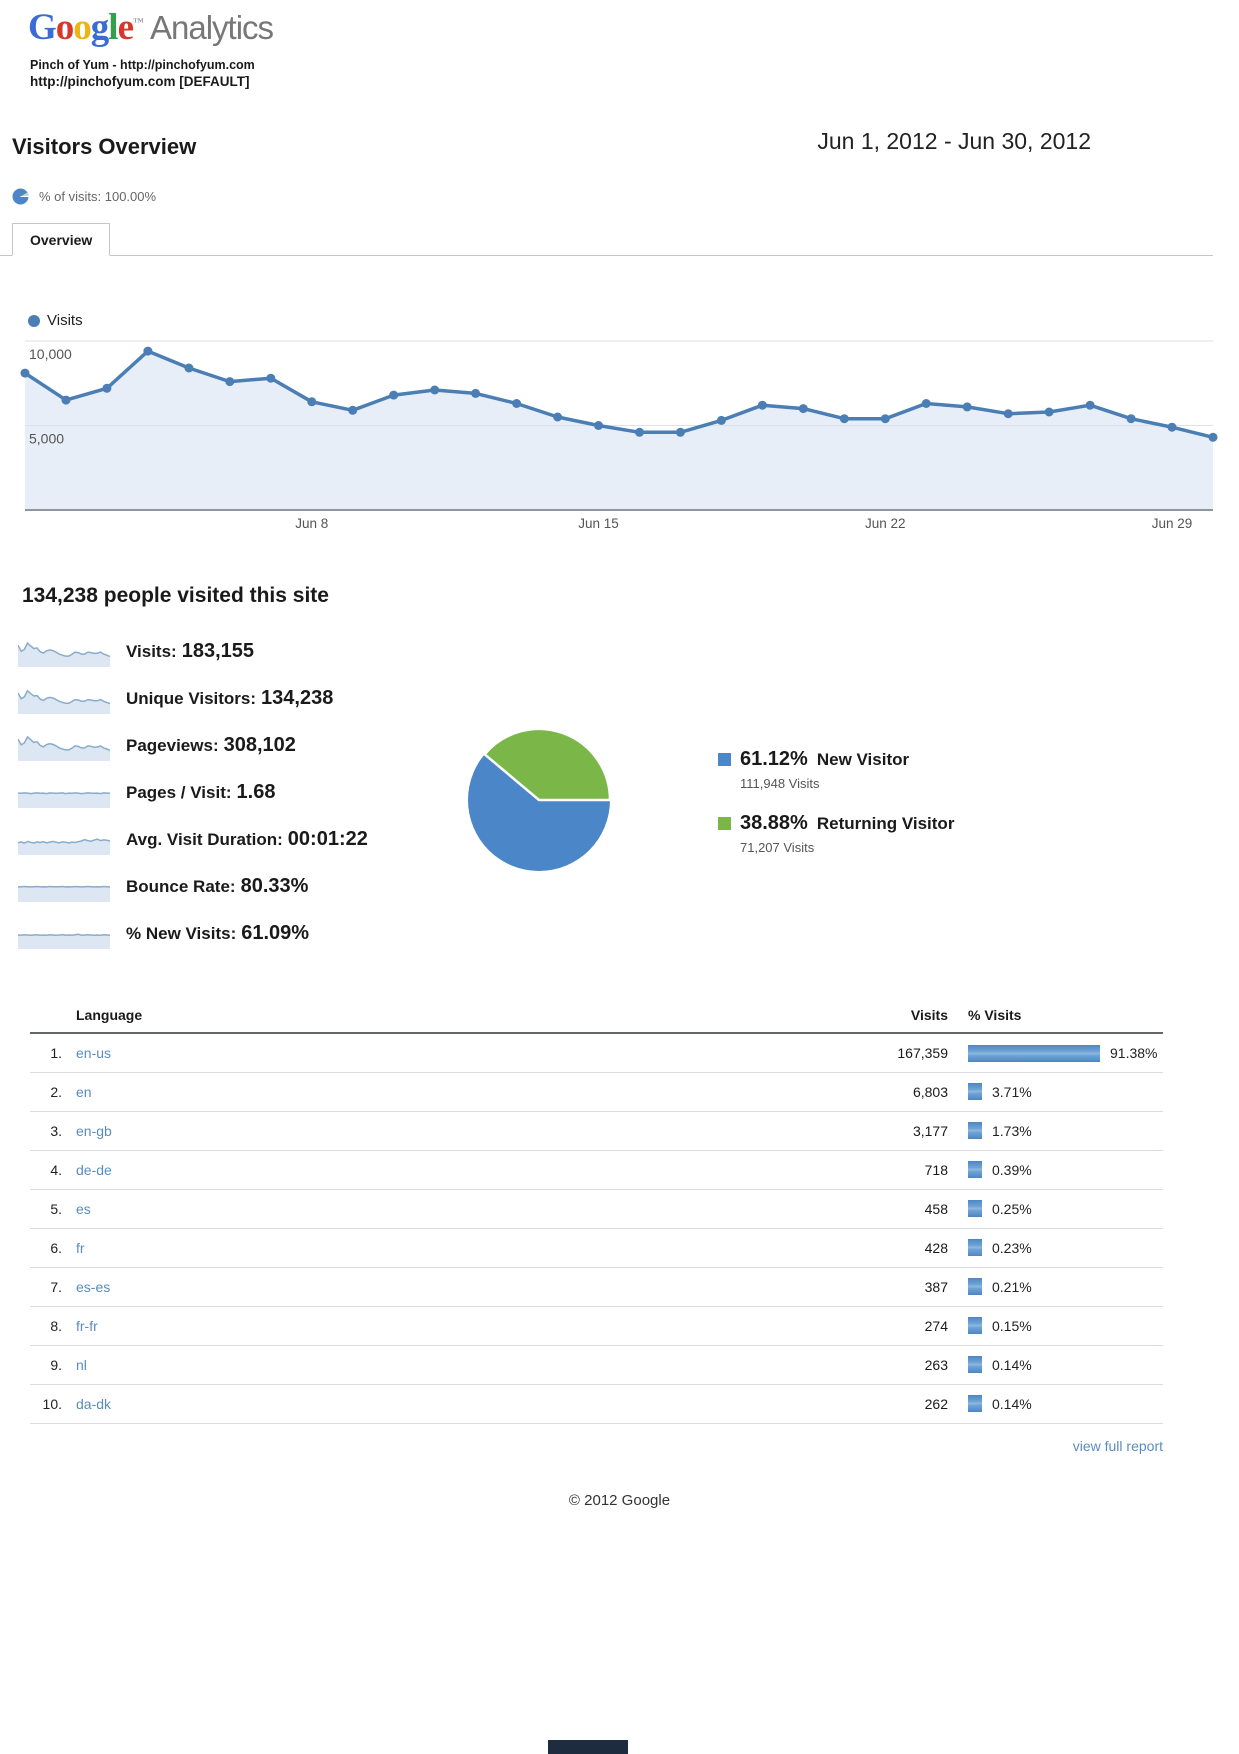 The image size is (1239, 1754). I want to click on visitors-headline: 134,238 people visited this site, so click(175, 595).